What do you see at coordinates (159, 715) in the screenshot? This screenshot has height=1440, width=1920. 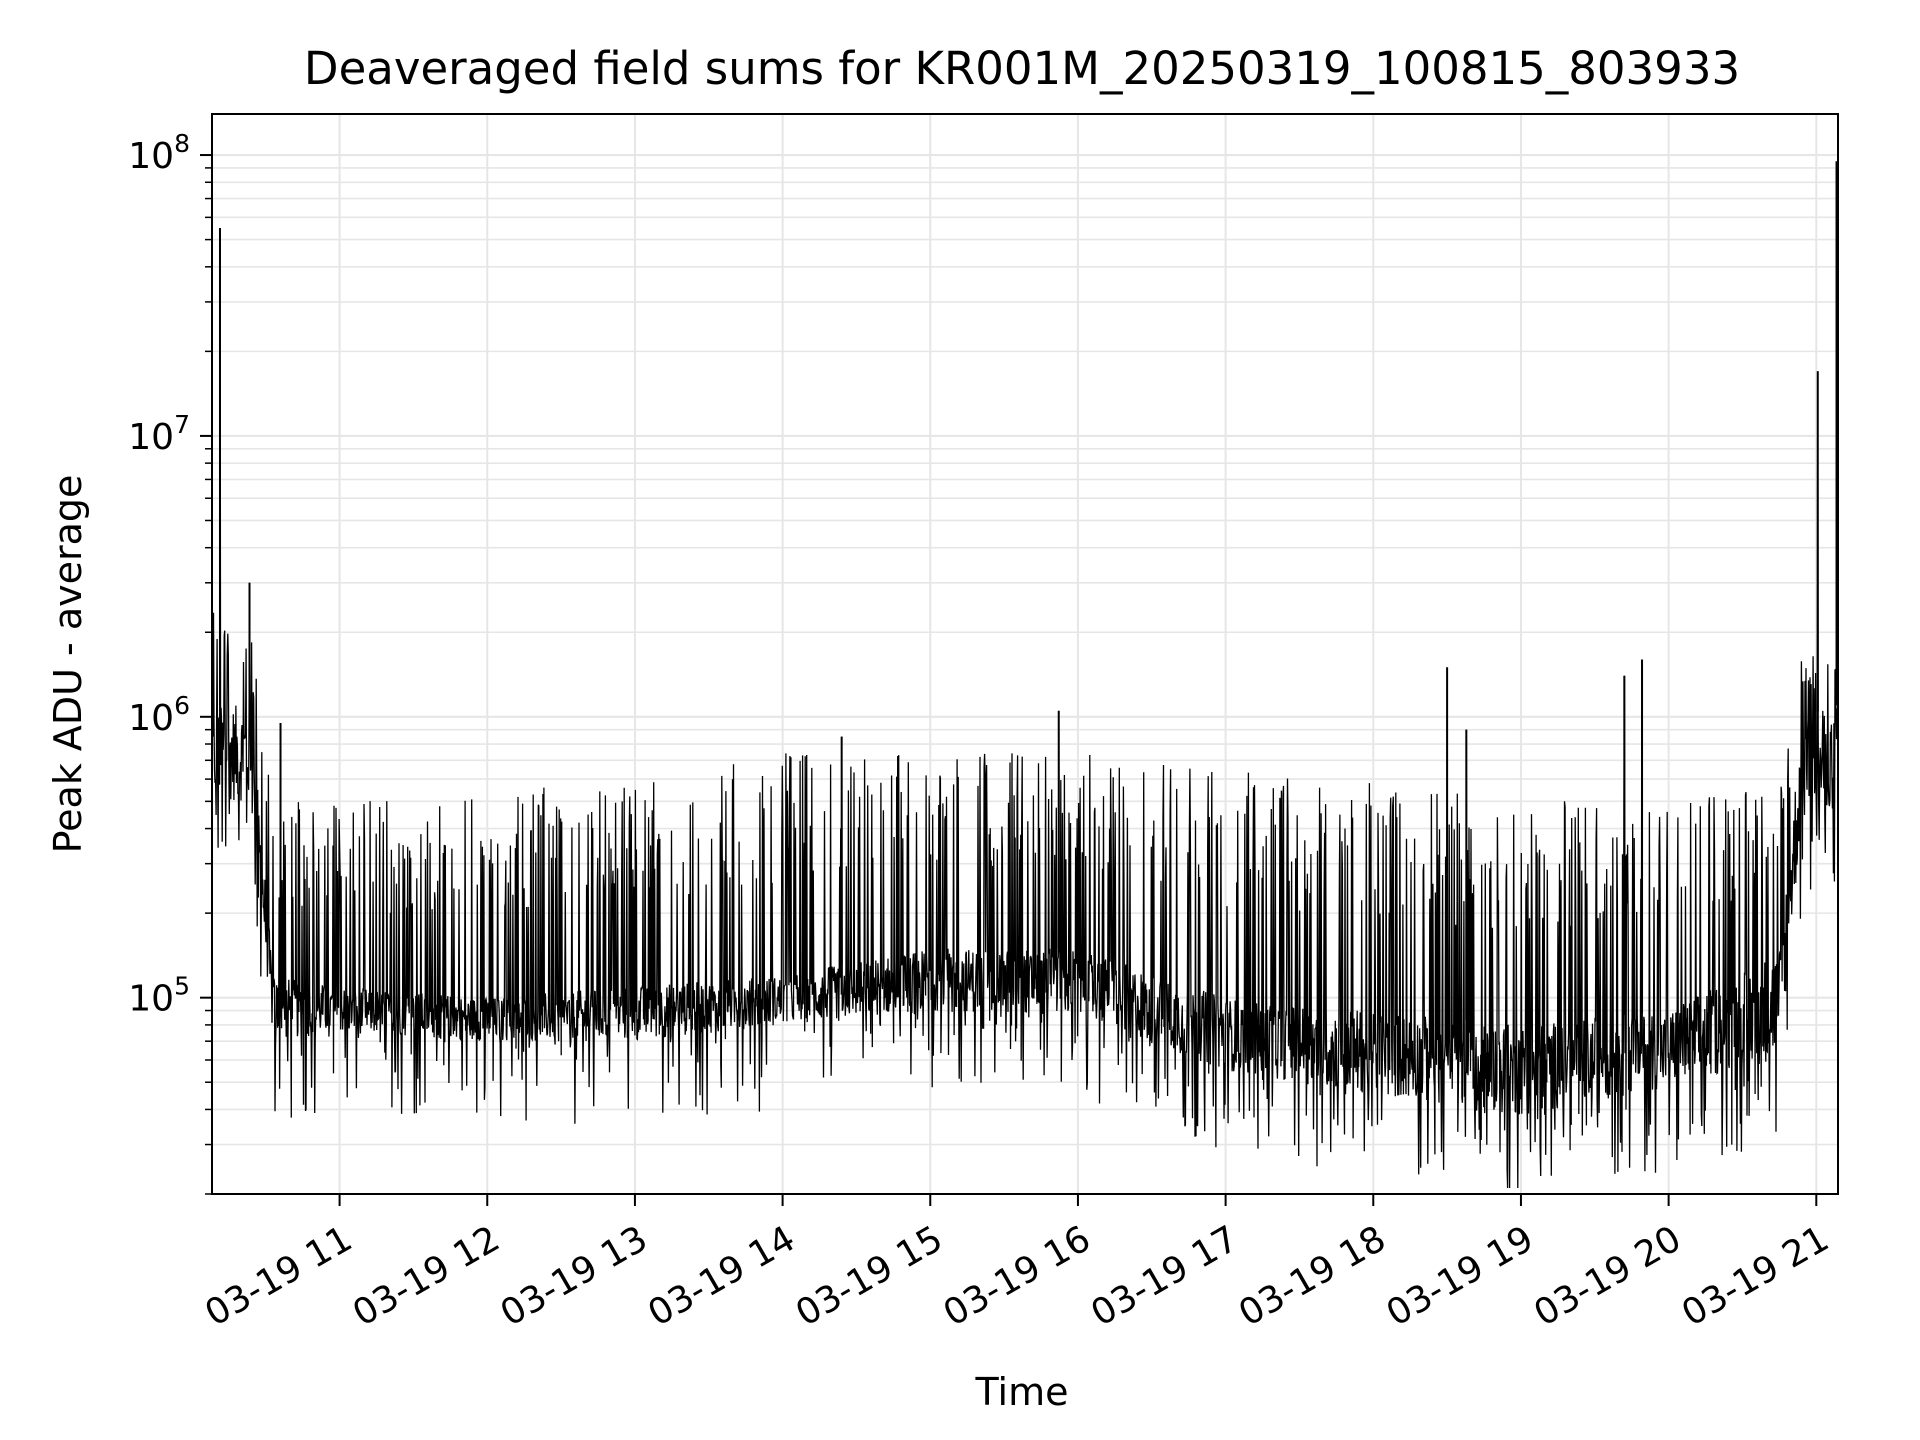 I see `y-tick-label: 10⁶` at bounding box center [159, 715].